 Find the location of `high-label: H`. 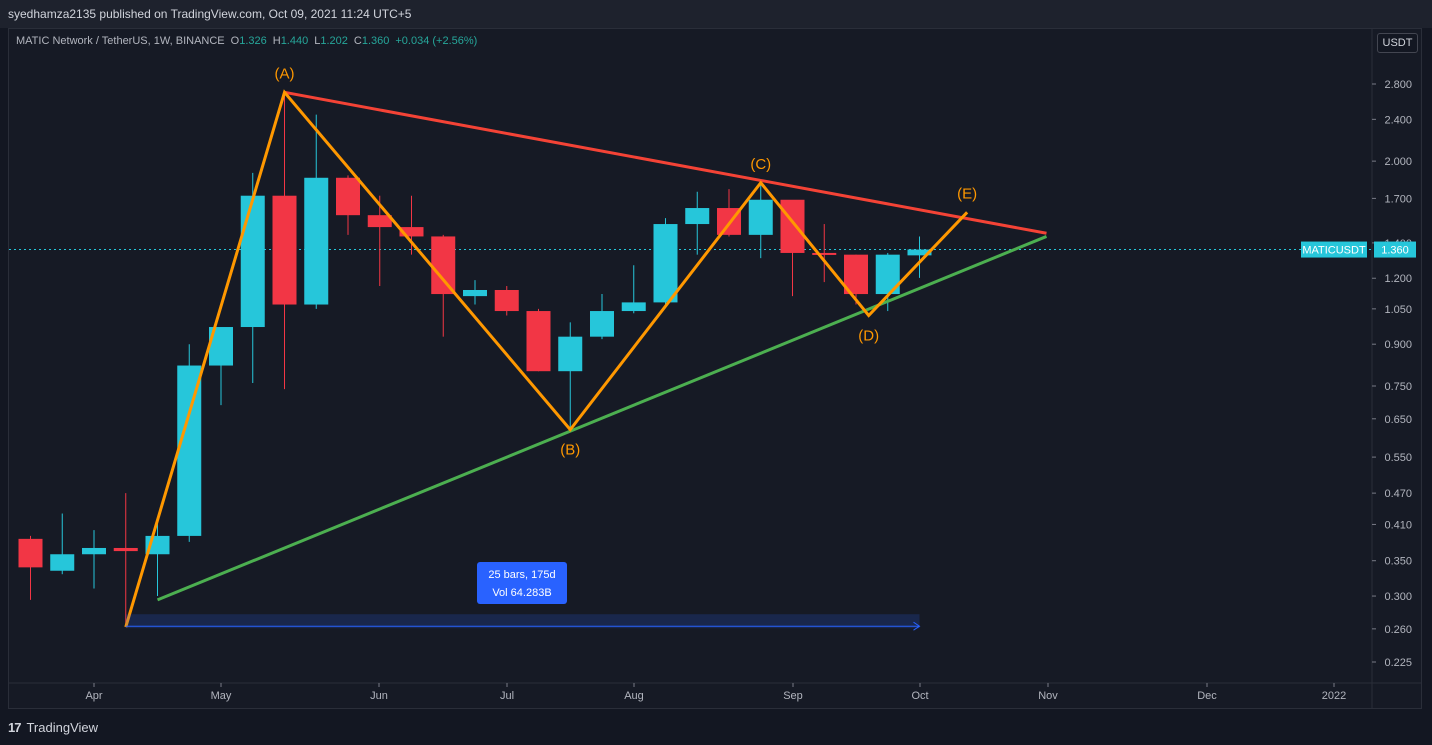

high-label: H is located at coordinates (276, 41).